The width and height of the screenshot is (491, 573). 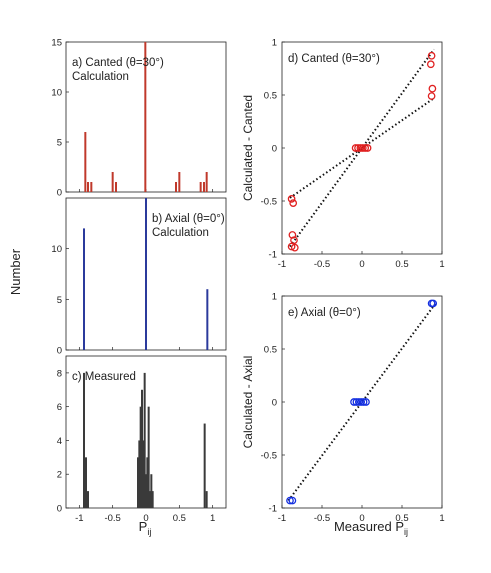 I want to click on panel-b-y-tick-label: 5, so click(x=59, y=300).